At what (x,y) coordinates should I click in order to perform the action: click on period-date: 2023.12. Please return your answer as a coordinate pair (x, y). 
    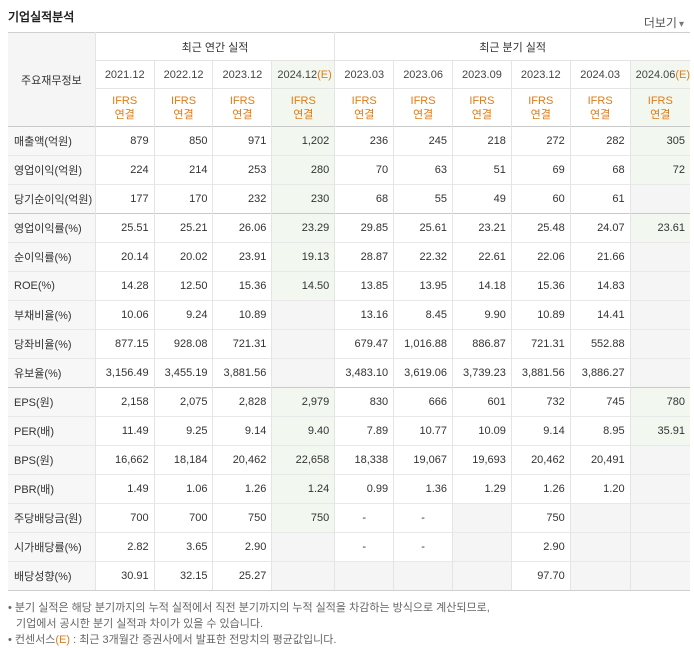
    Looking at the image, I should click on (540, 74).